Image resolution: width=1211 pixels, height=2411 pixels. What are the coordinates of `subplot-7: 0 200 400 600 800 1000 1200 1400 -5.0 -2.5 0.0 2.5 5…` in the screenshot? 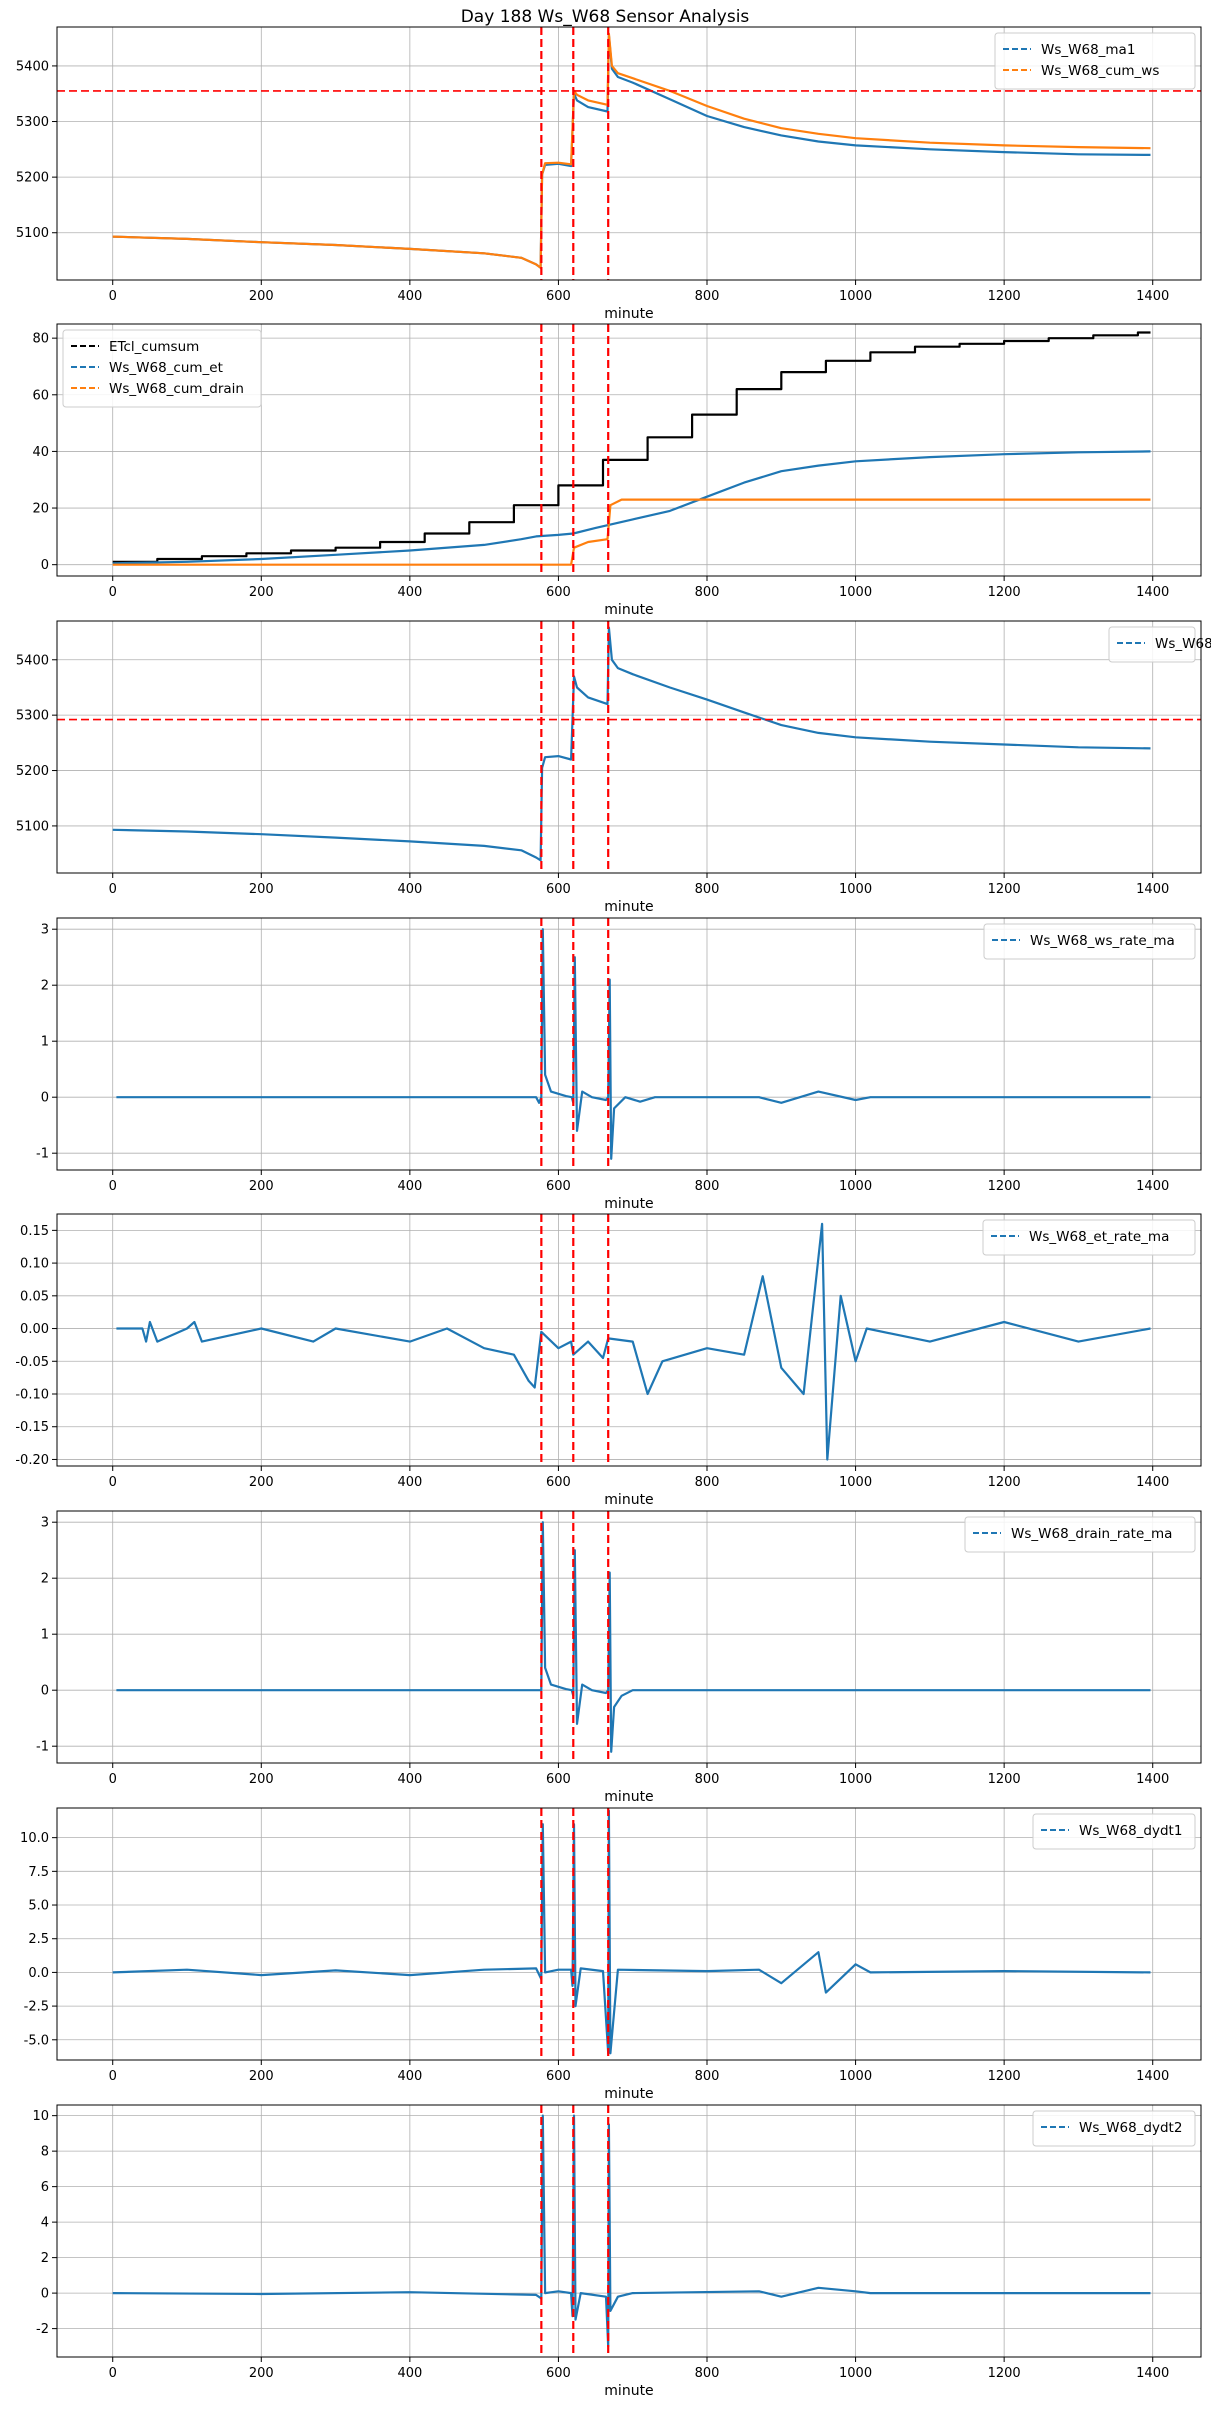 It's located at (611, 1954).